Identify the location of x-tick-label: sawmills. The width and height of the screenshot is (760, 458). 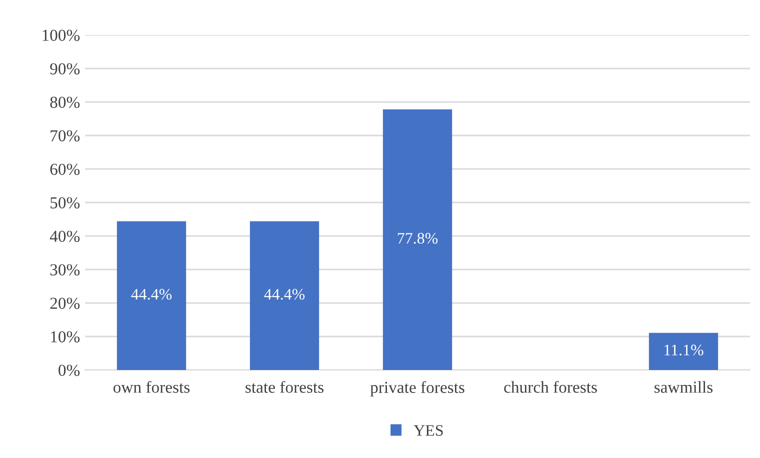
(683, 387).